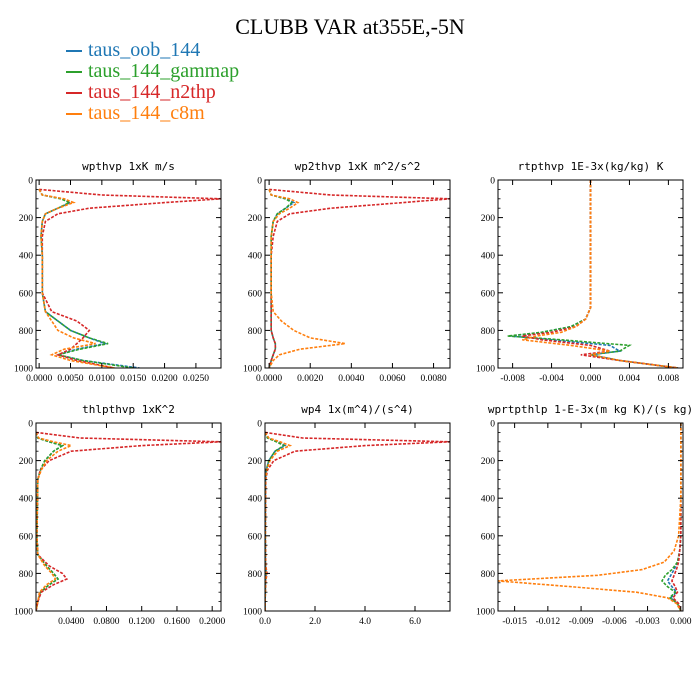  Describe the element at coordinates (315, 622) in the screenshot. I see `x-tick-label: 2.0` at that location.